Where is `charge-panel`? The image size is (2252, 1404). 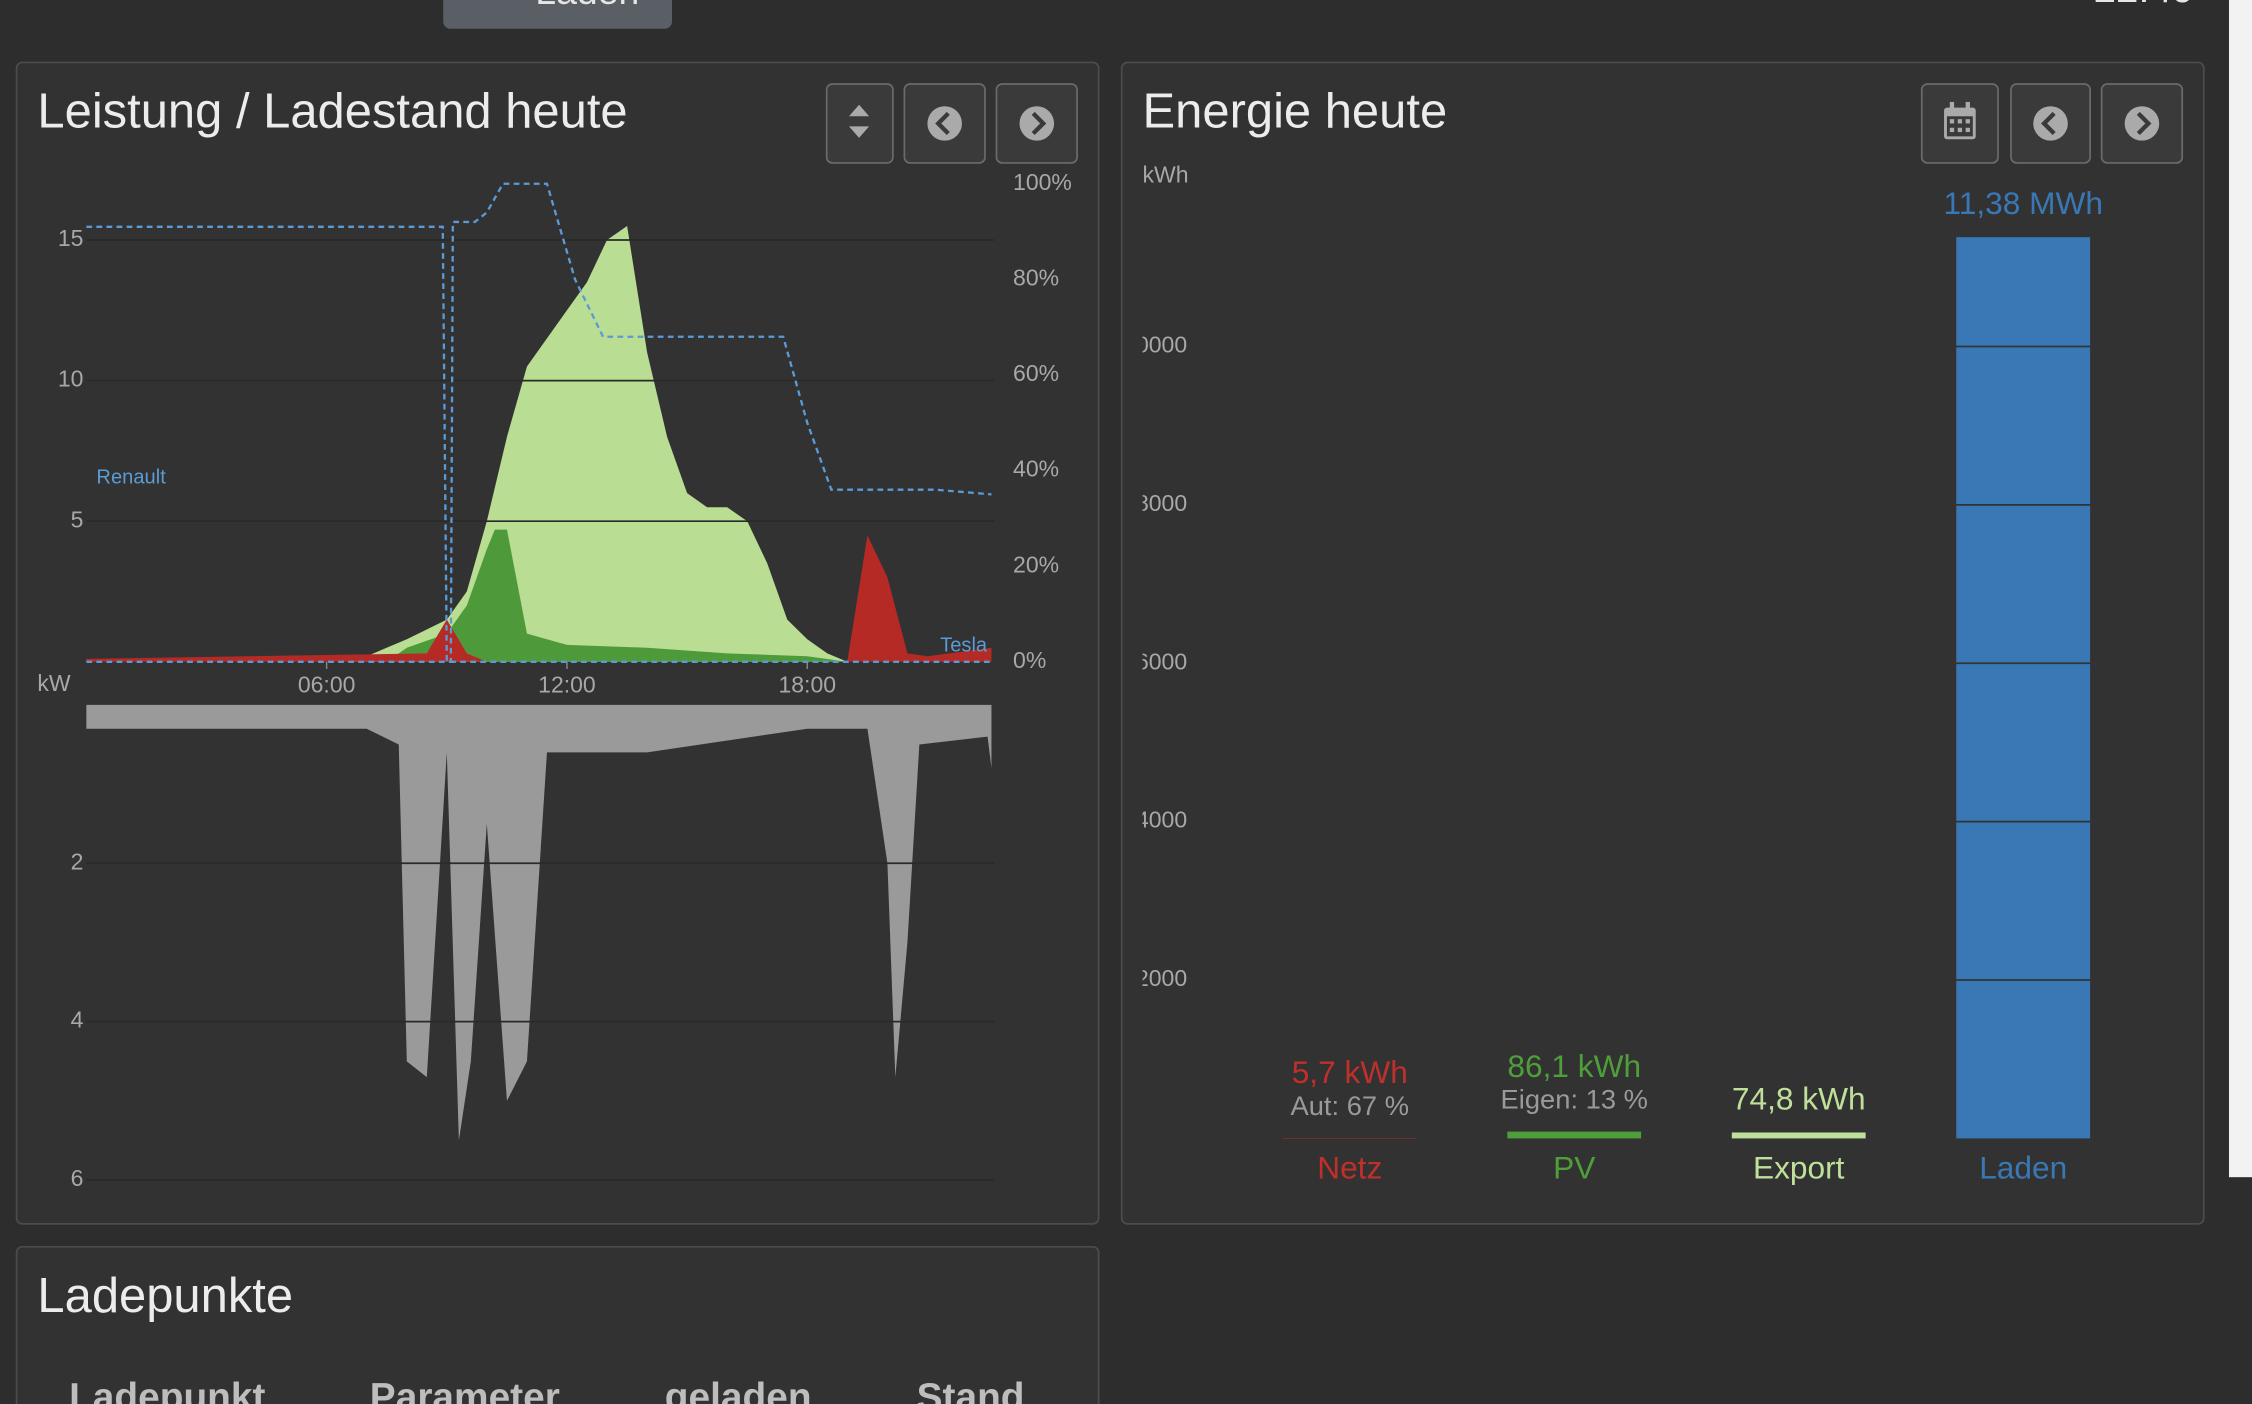
charge-panel is located at coordinates (557, 1324).